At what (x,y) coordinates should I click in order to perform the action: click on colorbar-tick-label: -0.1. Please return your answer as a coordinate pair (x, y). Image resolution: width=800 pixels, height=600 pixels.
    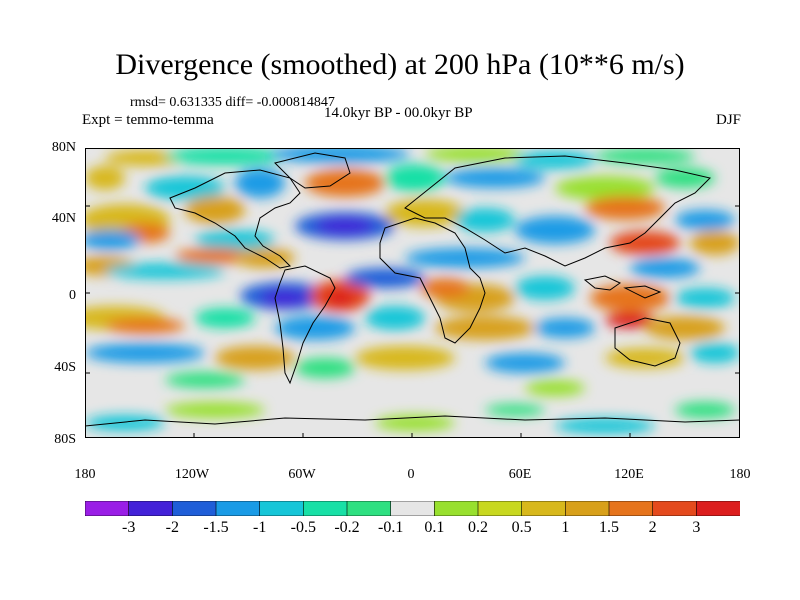
    Looking at the image, I should click on (390, 527).